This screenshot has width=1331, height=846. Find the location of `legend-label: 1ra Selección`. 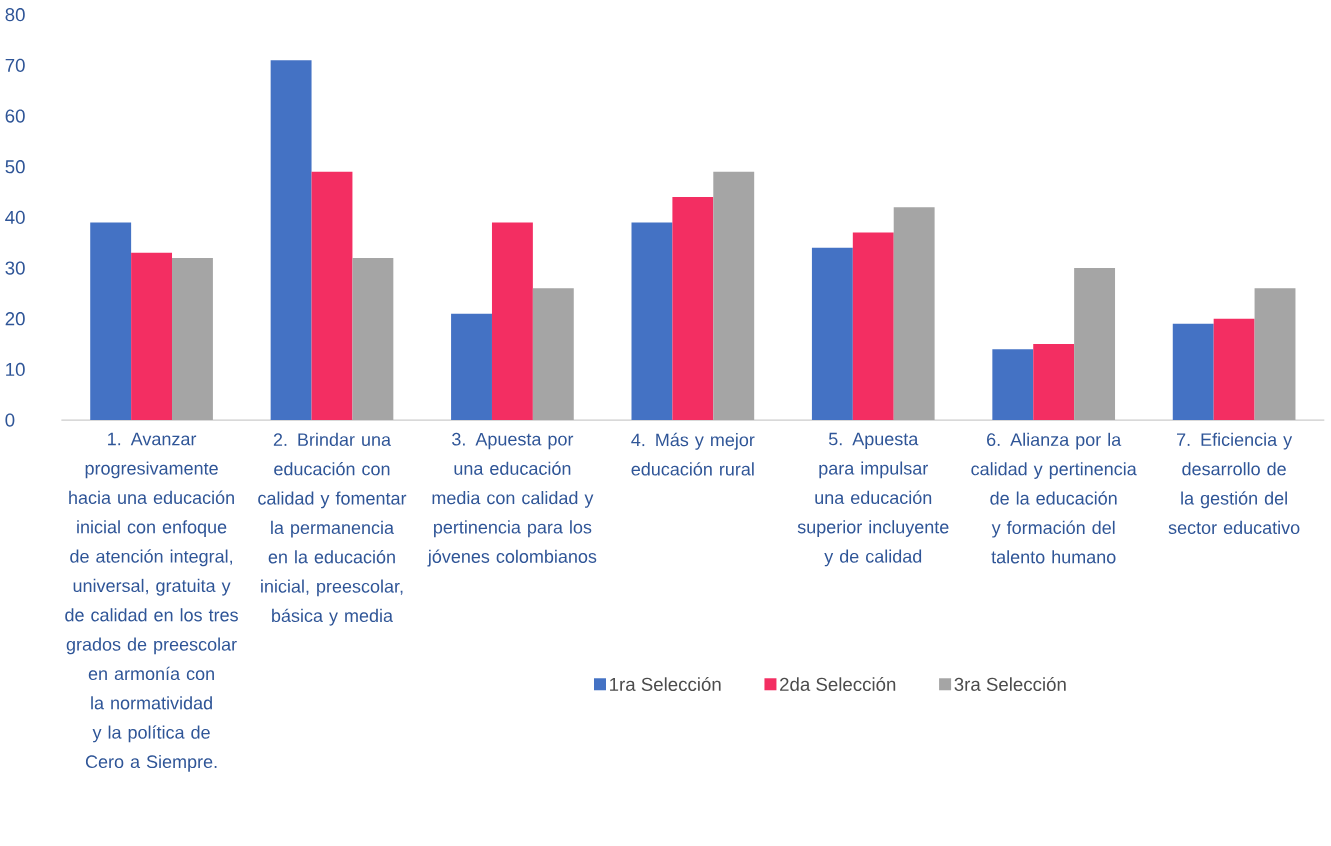

legend-label: 1ra Selección is located at coordinates (665, 683).